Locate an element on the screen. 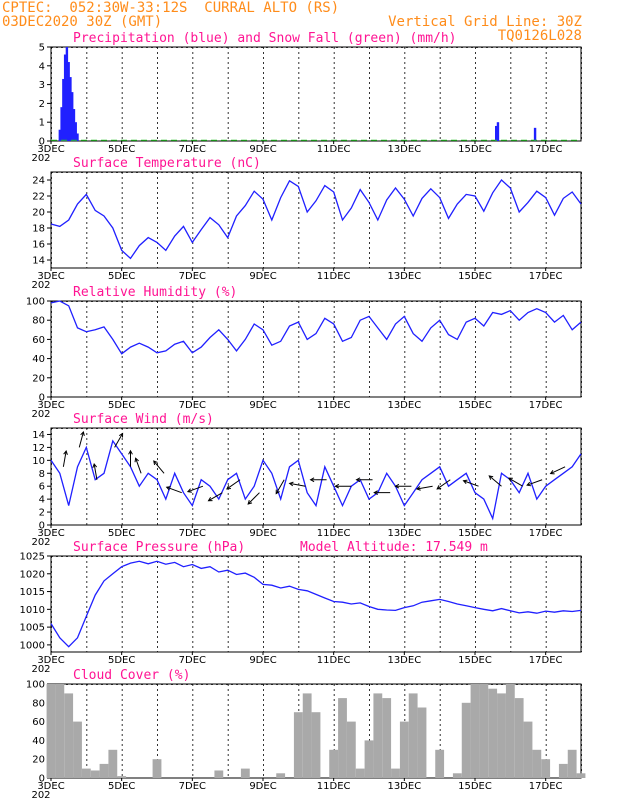  cloud-xtick-label: 17DEC is located at coordinates (546, 786).